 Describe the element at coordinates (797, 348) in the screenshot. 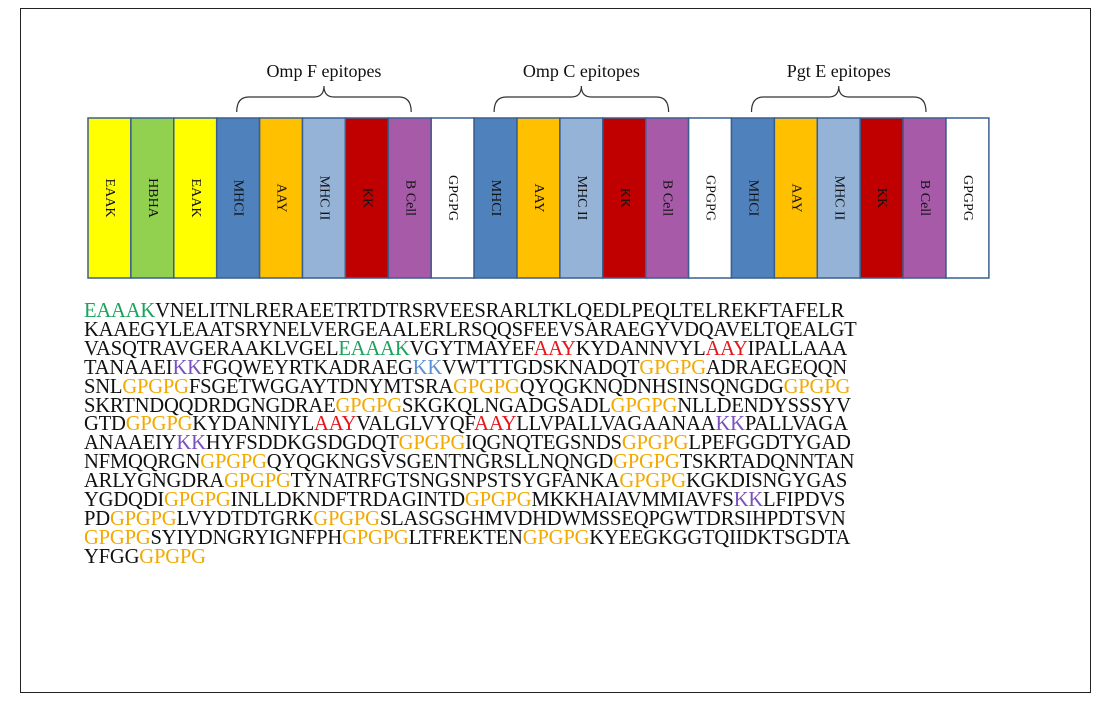

I see `sequence-text: IPALLAAA` at that location.